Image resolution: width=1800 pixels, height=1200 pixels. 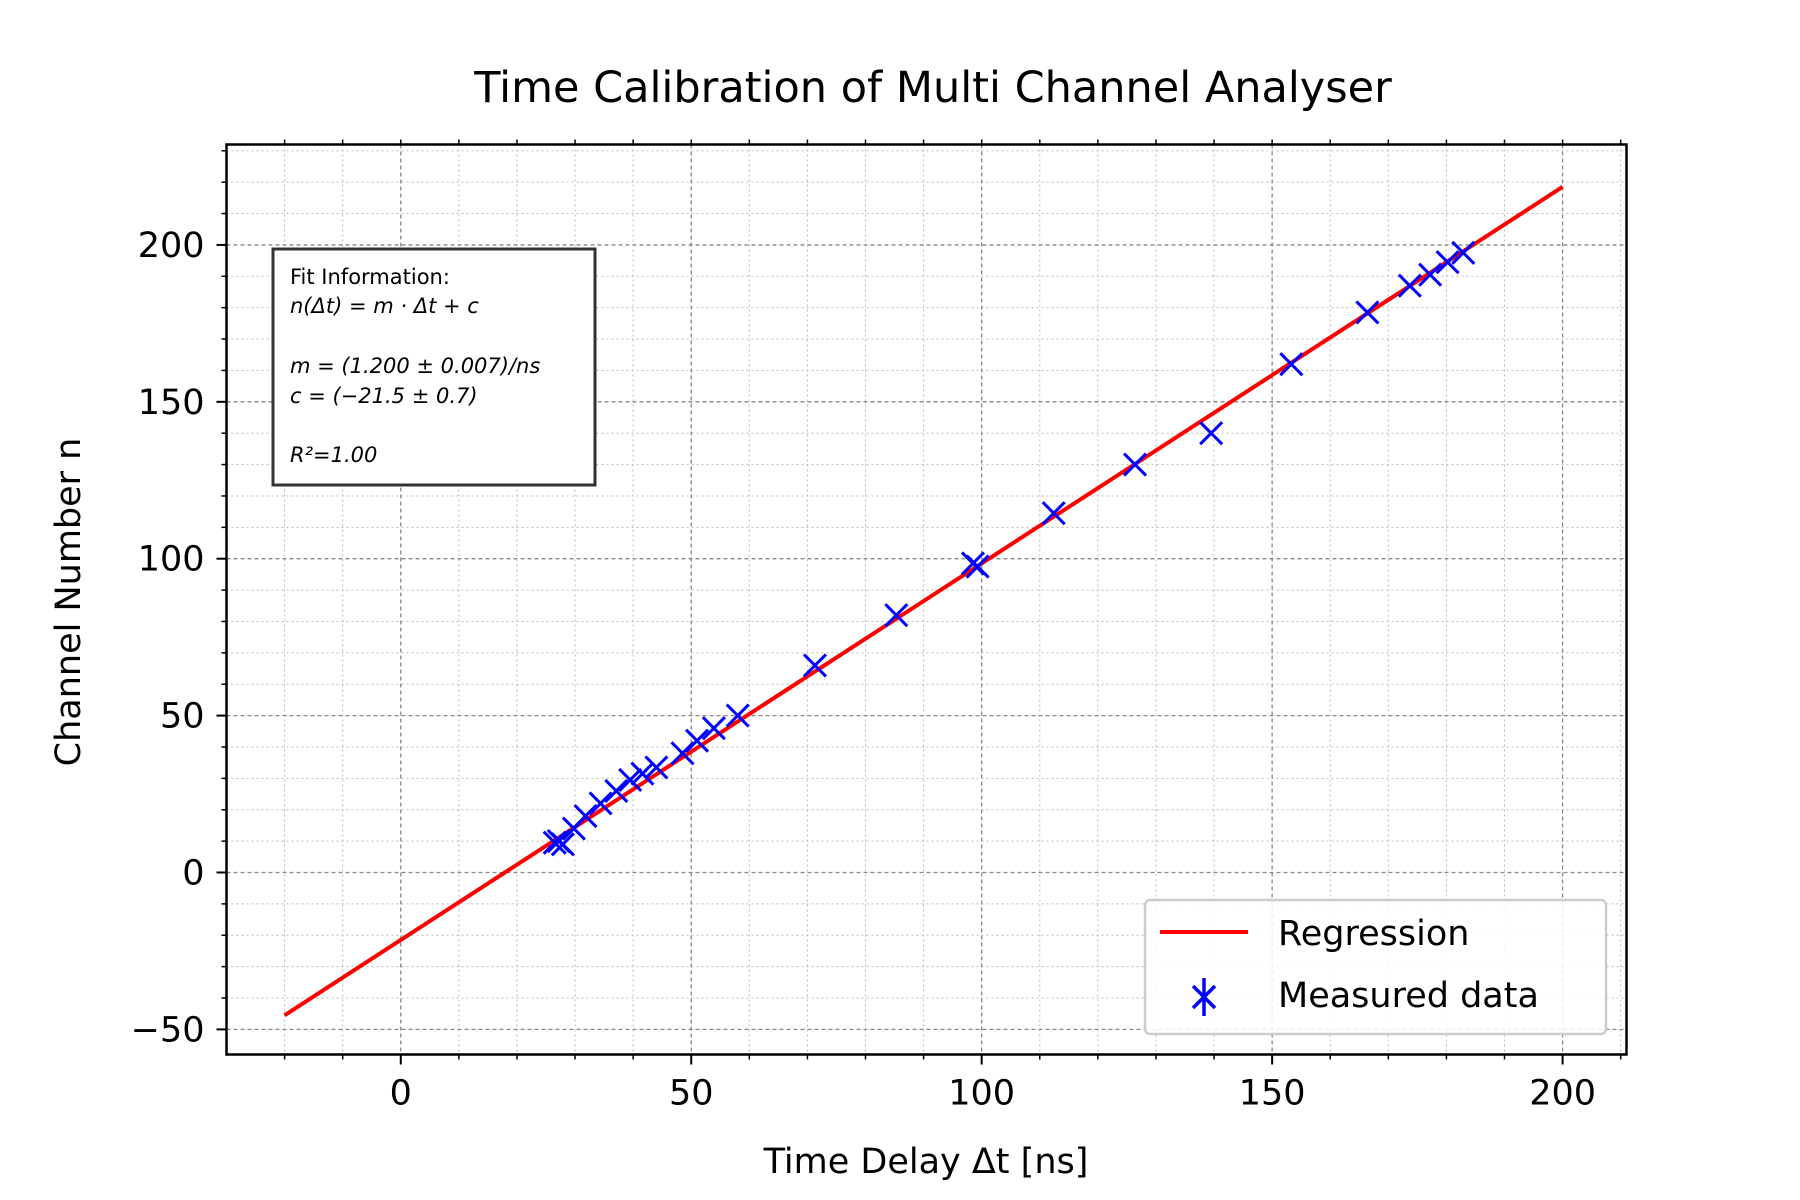 What do you see at coordinates (171, 403) in the screenshot?
I see `y-tick-label: 150` at bounding box center [171, 403].